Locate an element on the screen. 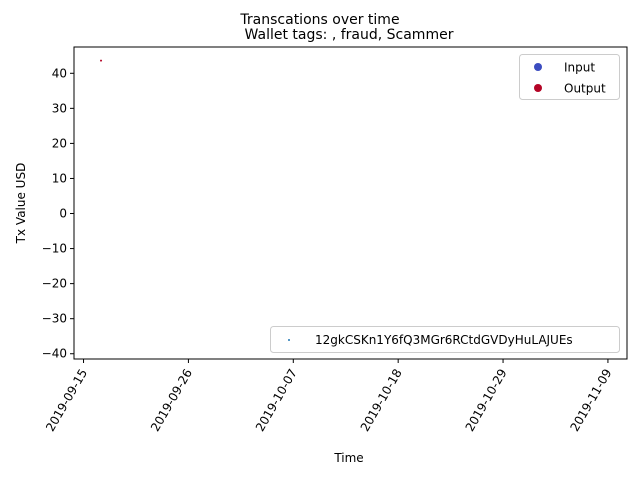  legend-top: Input Output is located at coordinates (569, 77).